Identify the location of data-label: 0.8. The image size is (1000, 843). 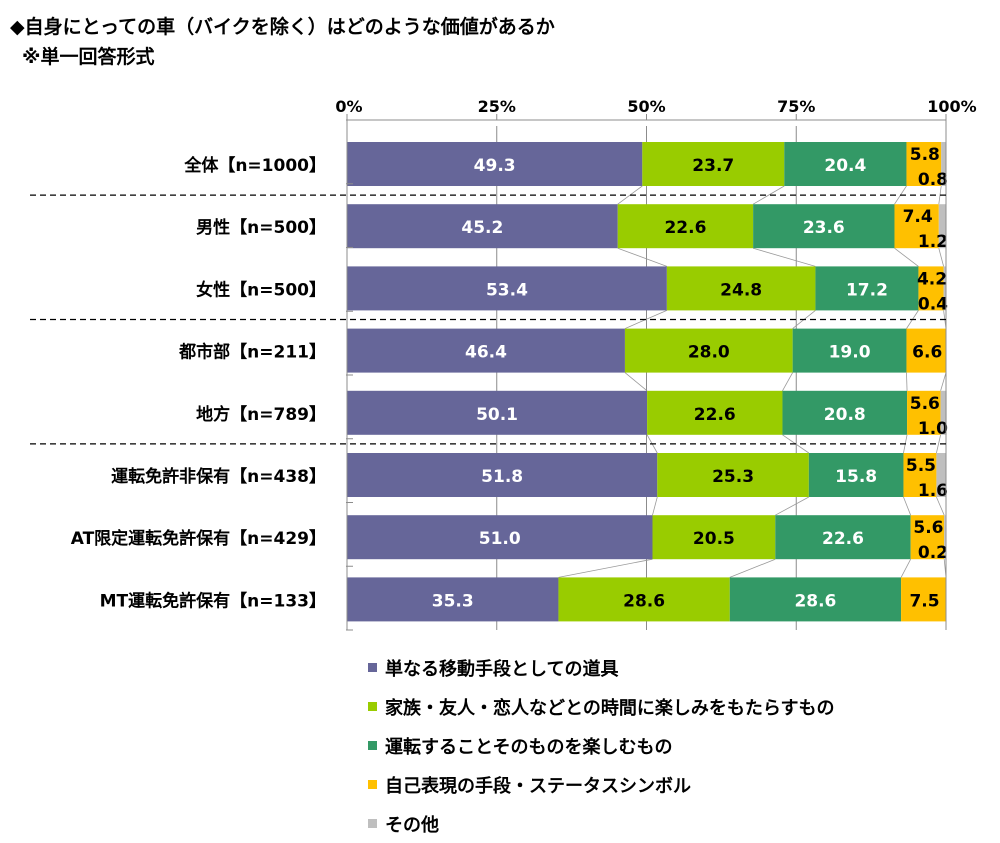
(933, 180).